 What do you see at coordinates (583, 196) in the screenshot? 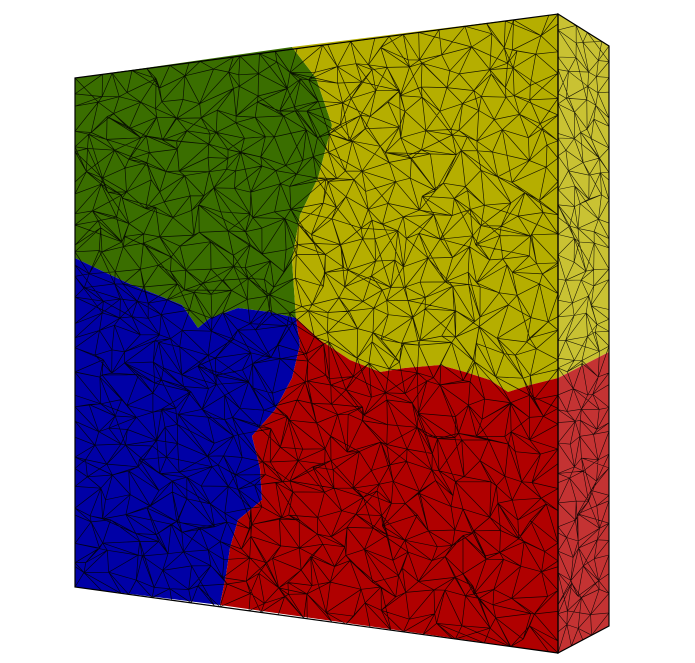
I see `side-region-yellow` at bounding box center [583, 196].